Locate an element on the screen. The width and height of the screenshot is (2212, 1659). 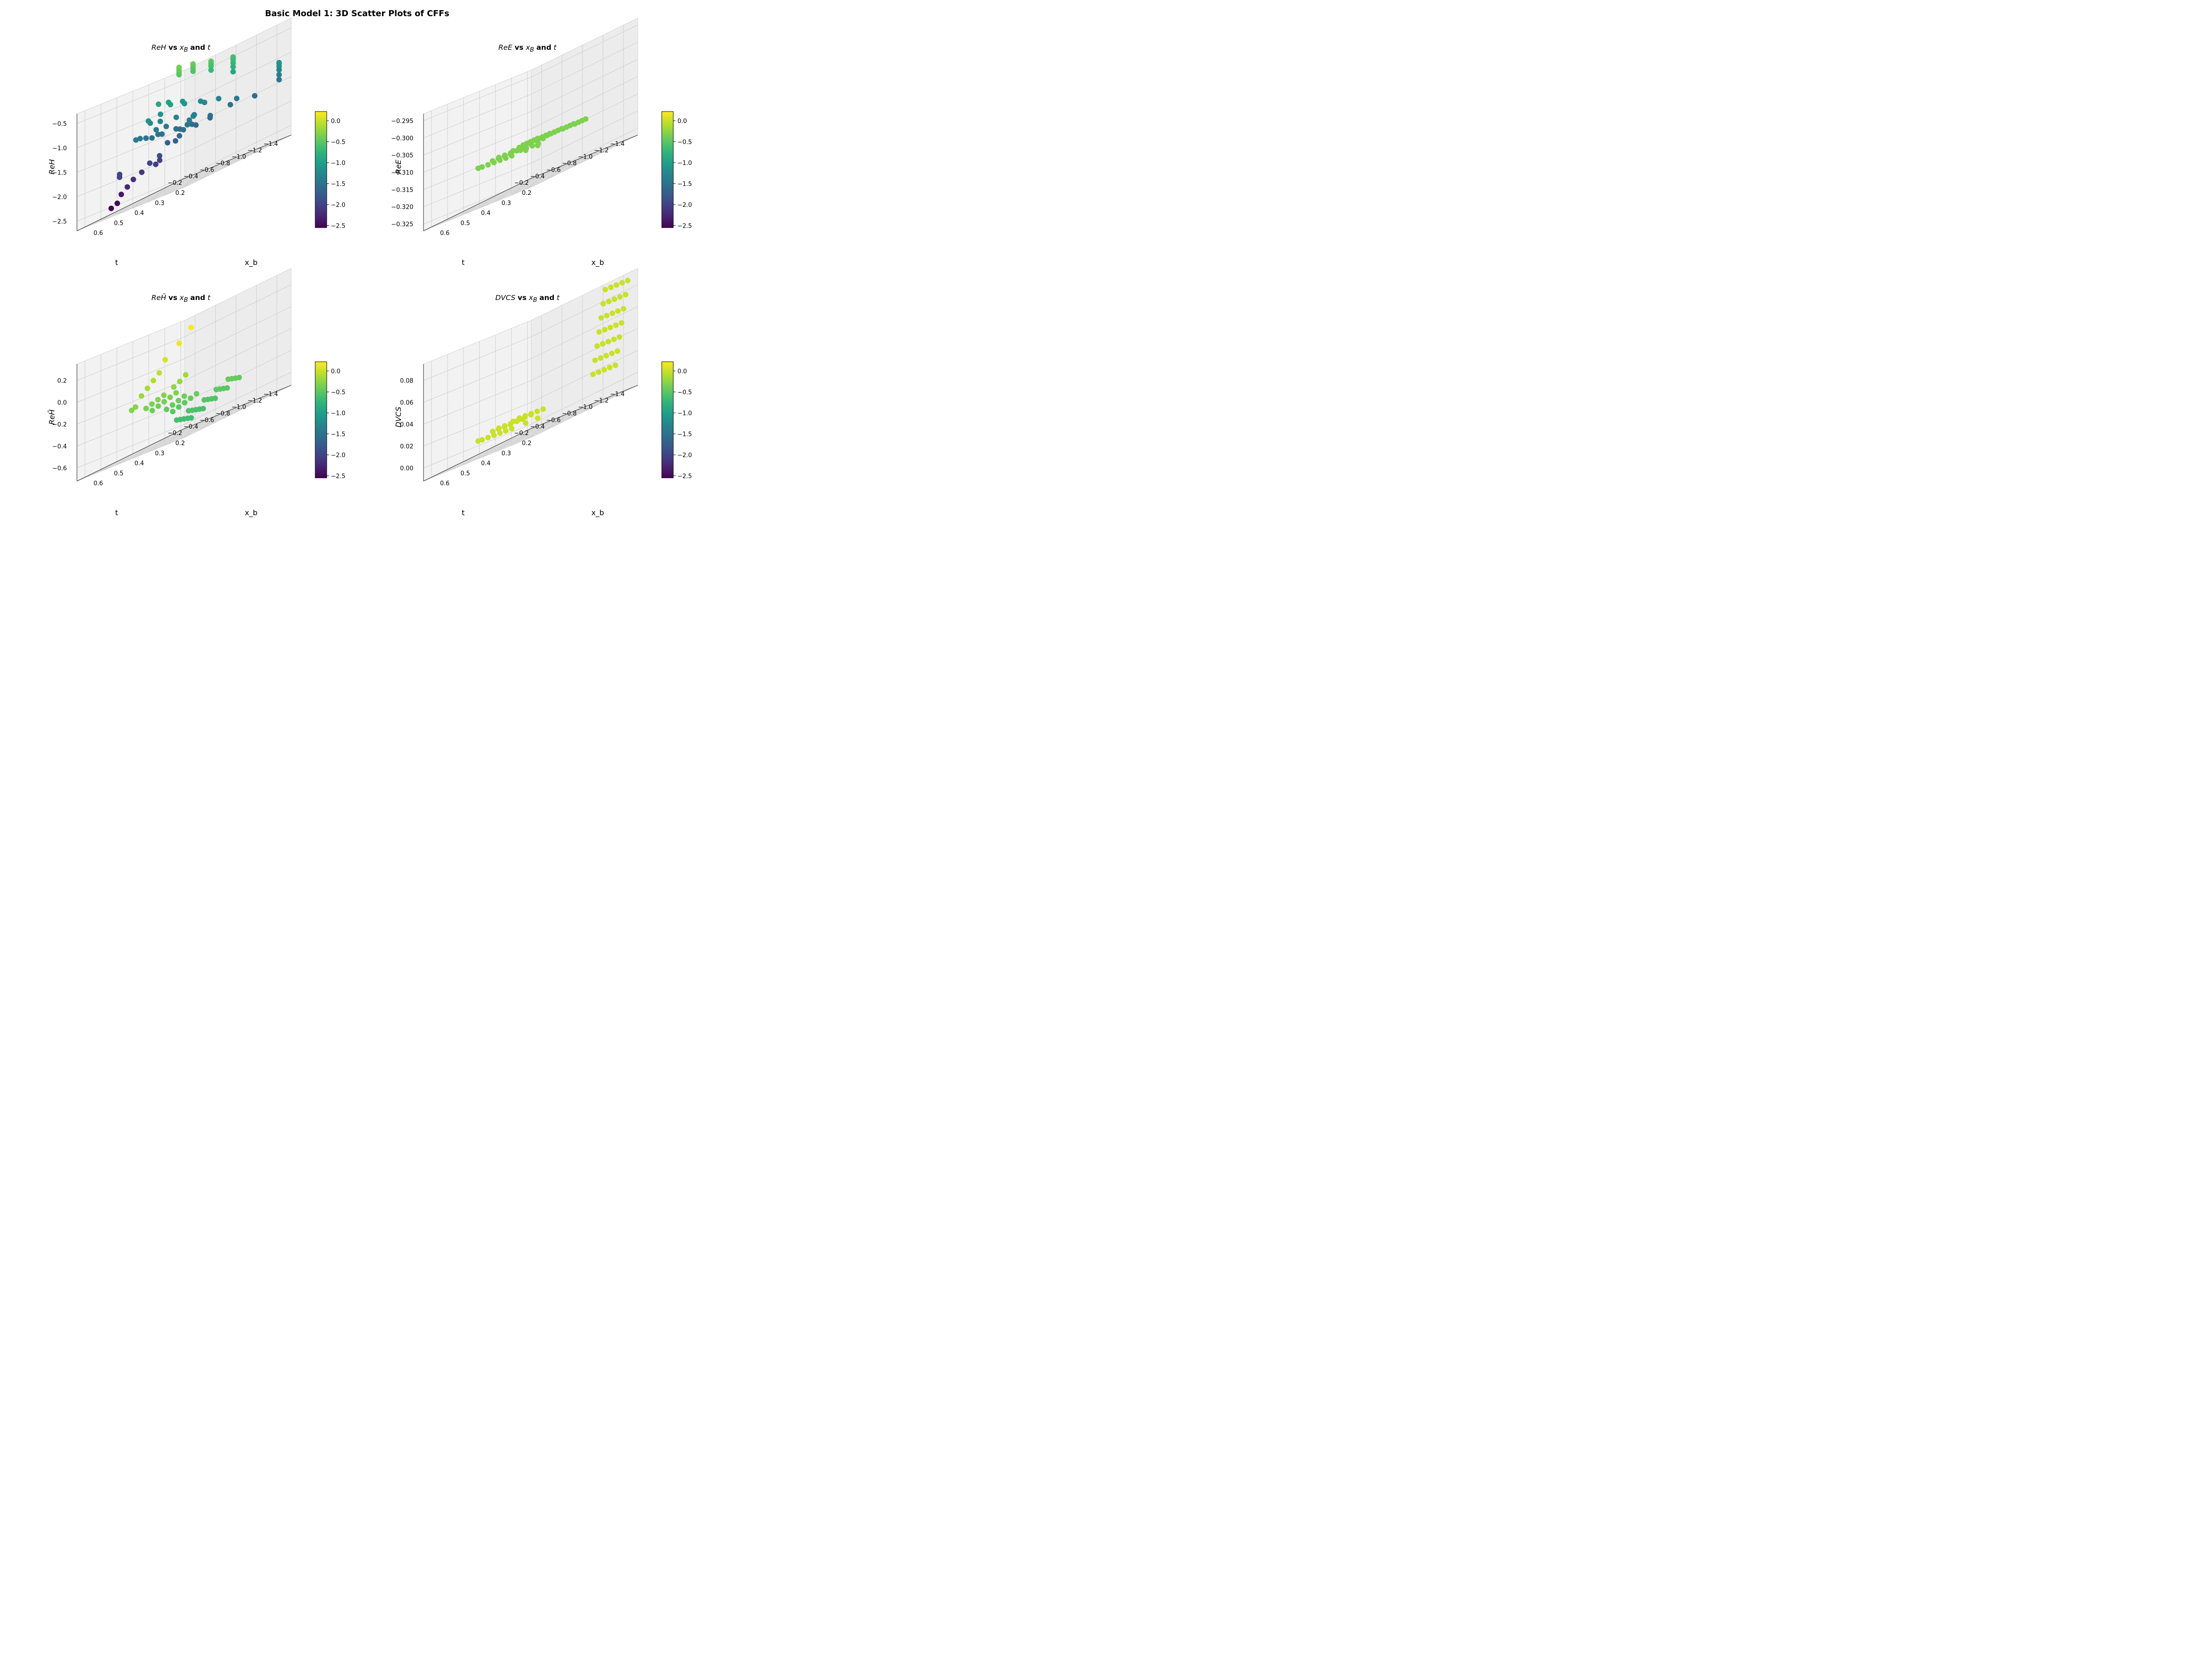
axis-labels: x_b t ReE is located at coordinates (499, 213).